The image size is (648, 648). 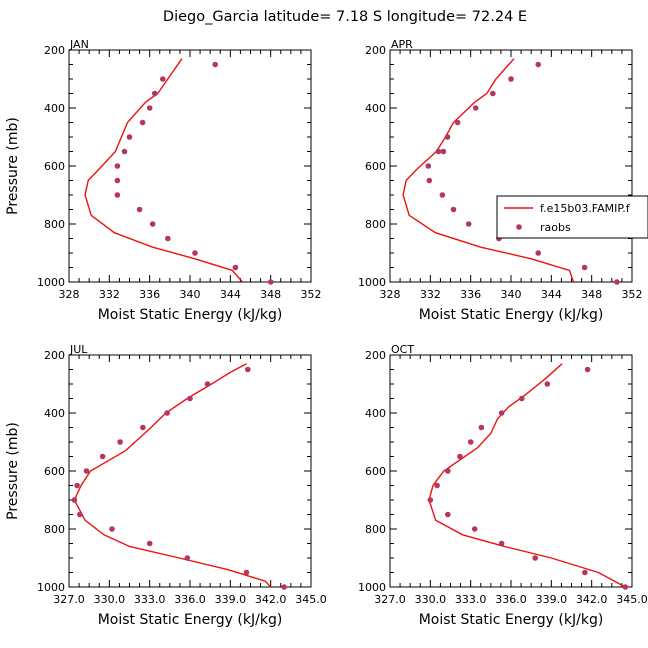 What do you see at coordinates (555, 227) in the screenshot?
I see `legend-label-raobs: raobs` at bounding box center [555, 227].